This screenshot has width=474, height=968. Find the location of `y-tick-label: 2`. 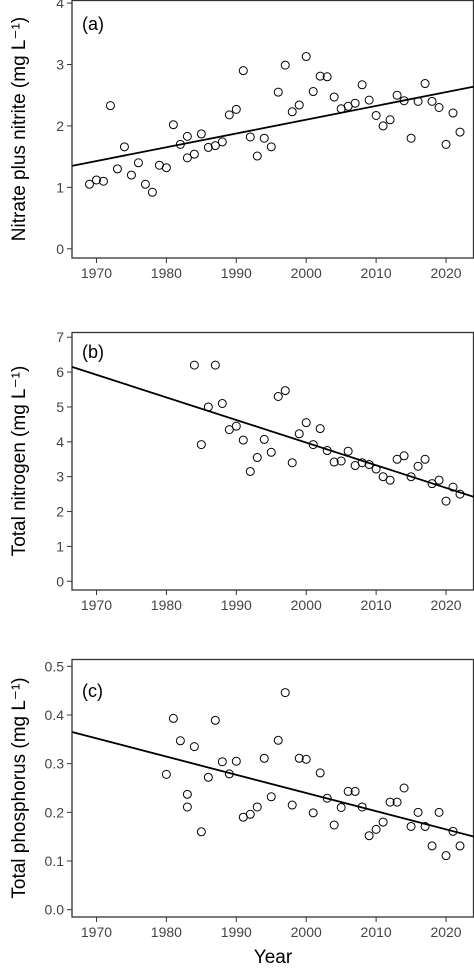

y-tick-label: 2 is located at coordinates (60, 126).